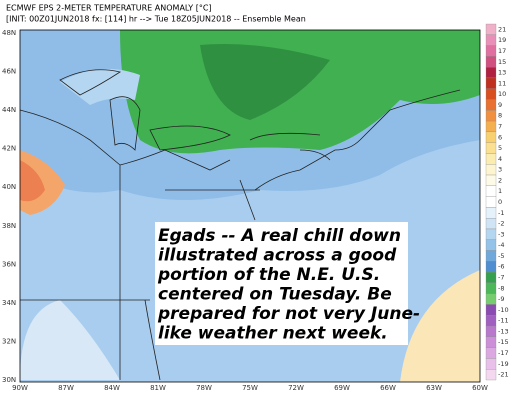  Describe the element at coordinates (9, 149) in the screenshot. I see `lat-label: 42N` at that location.